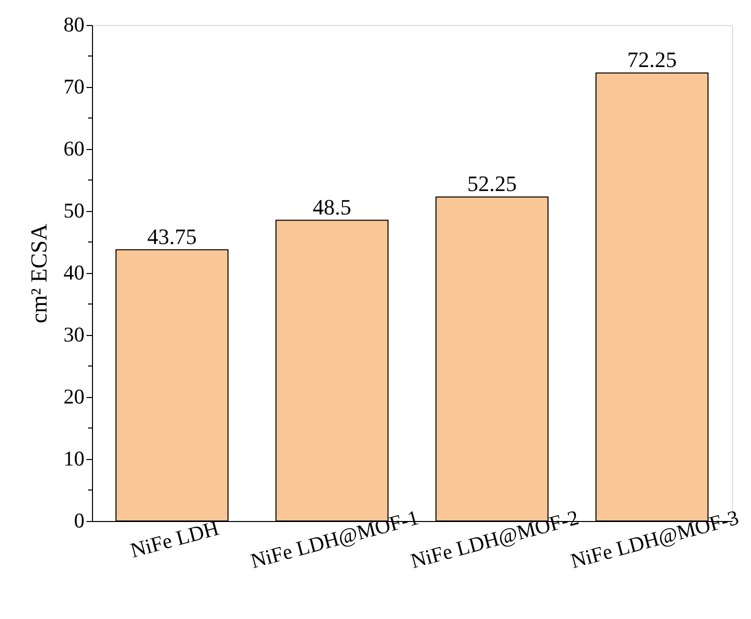 The width and height of the screenshot is (751, 619). Describe the element at coordinates (332, 207) in the screenshot. I see `data-label: 48.5` at that location.